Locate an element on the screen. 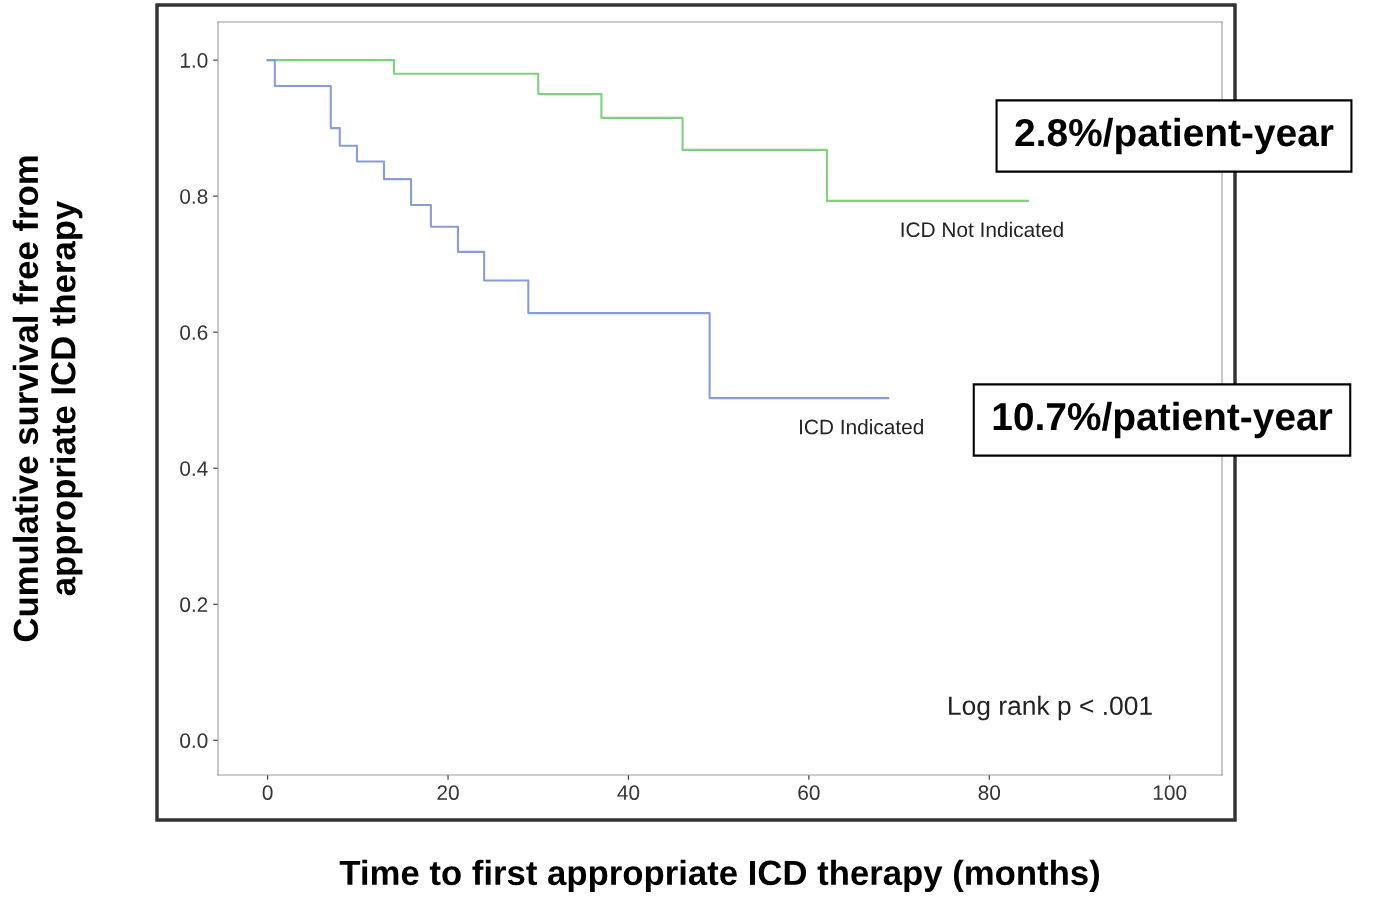 This screenshot has height=903, width=1377. annotation: 10.7%/patient-year is located at coordinates (1163, 420).